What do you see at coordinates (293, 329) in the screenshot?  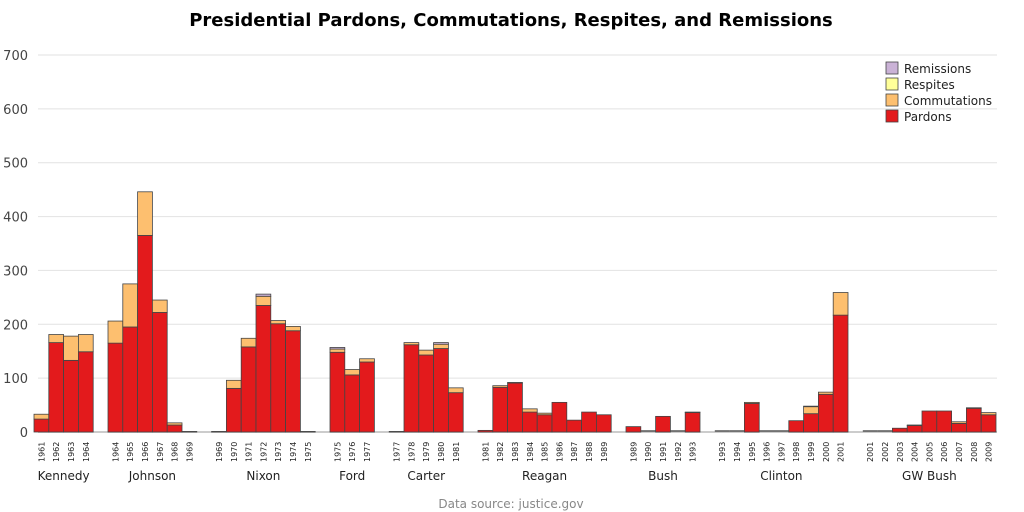 I see `bar-commutations-nixon-1974` at bounding box center [293, 329].